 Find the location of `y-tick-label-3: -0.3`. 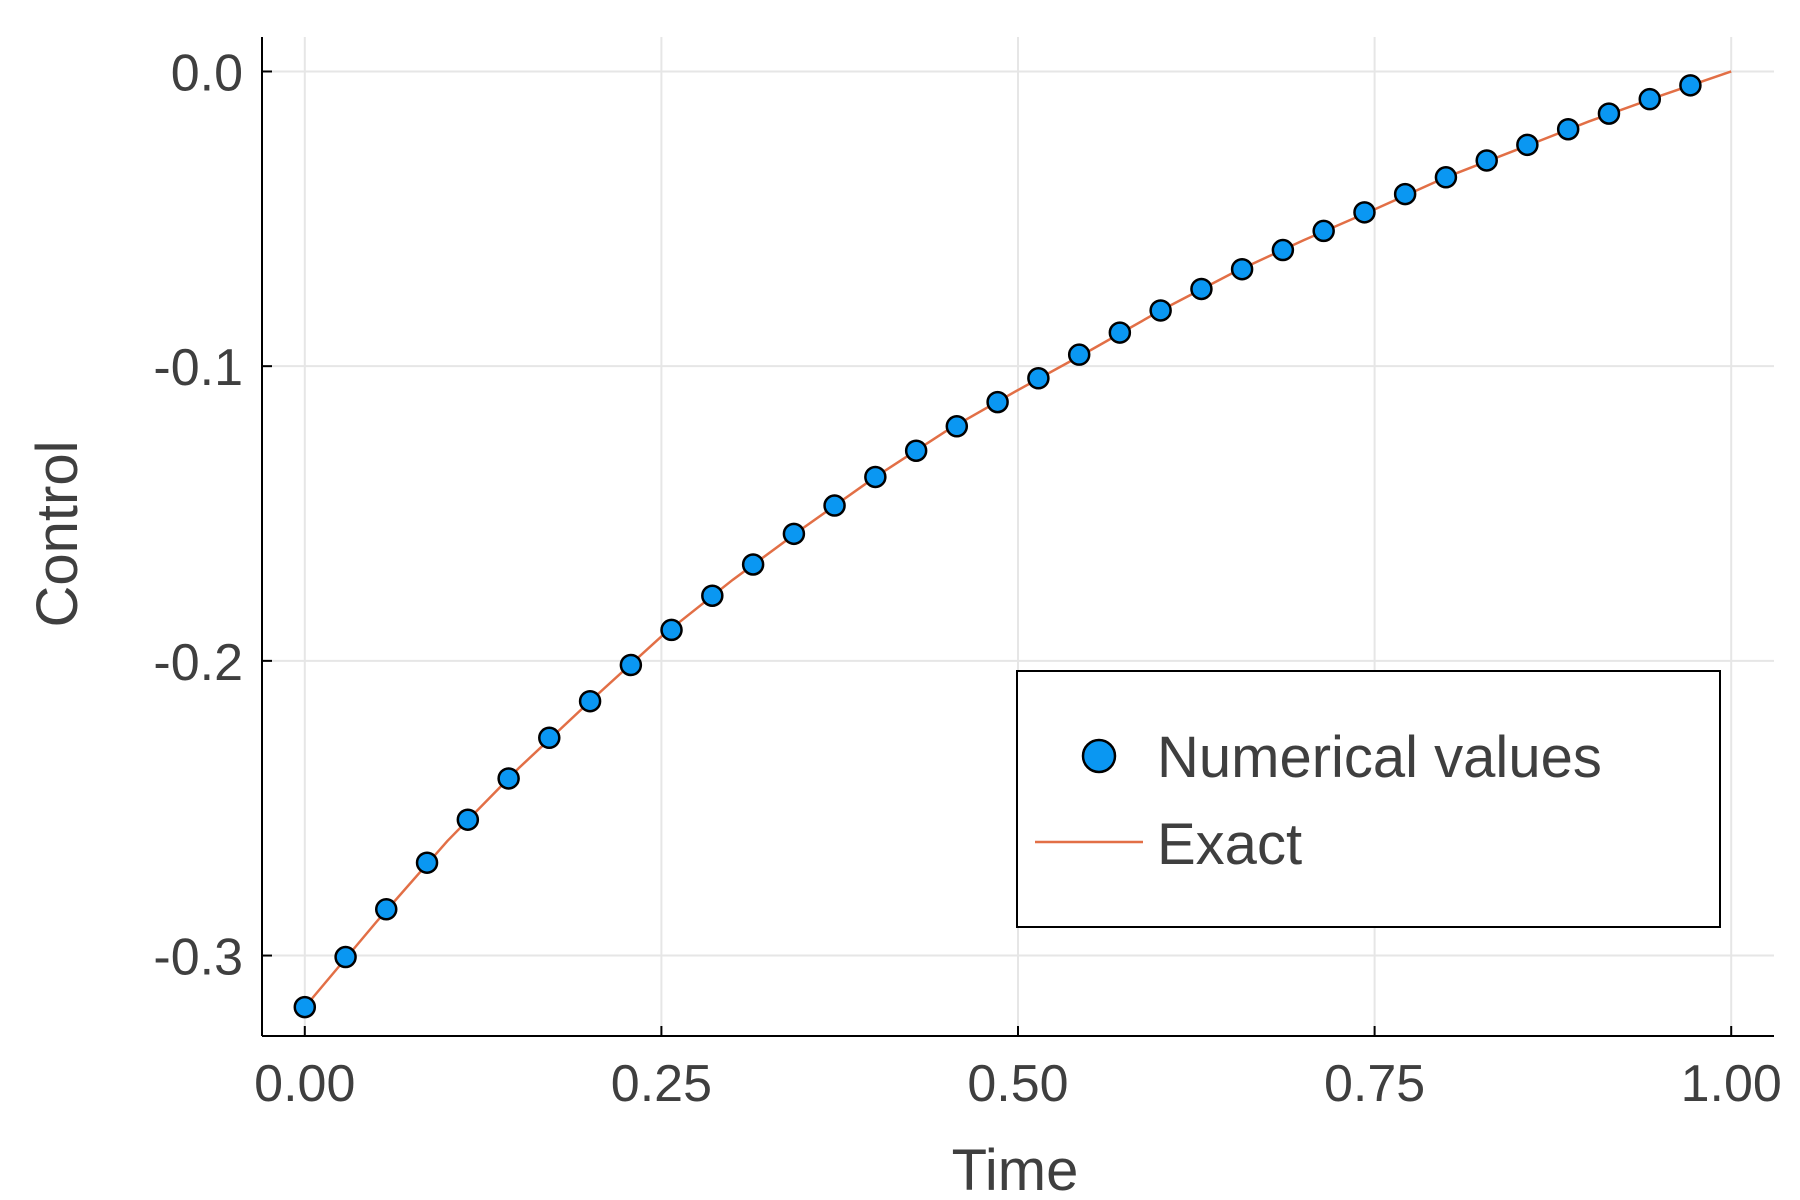

y-tick-label-3: -0.3 is located at coordinates (198, 958).